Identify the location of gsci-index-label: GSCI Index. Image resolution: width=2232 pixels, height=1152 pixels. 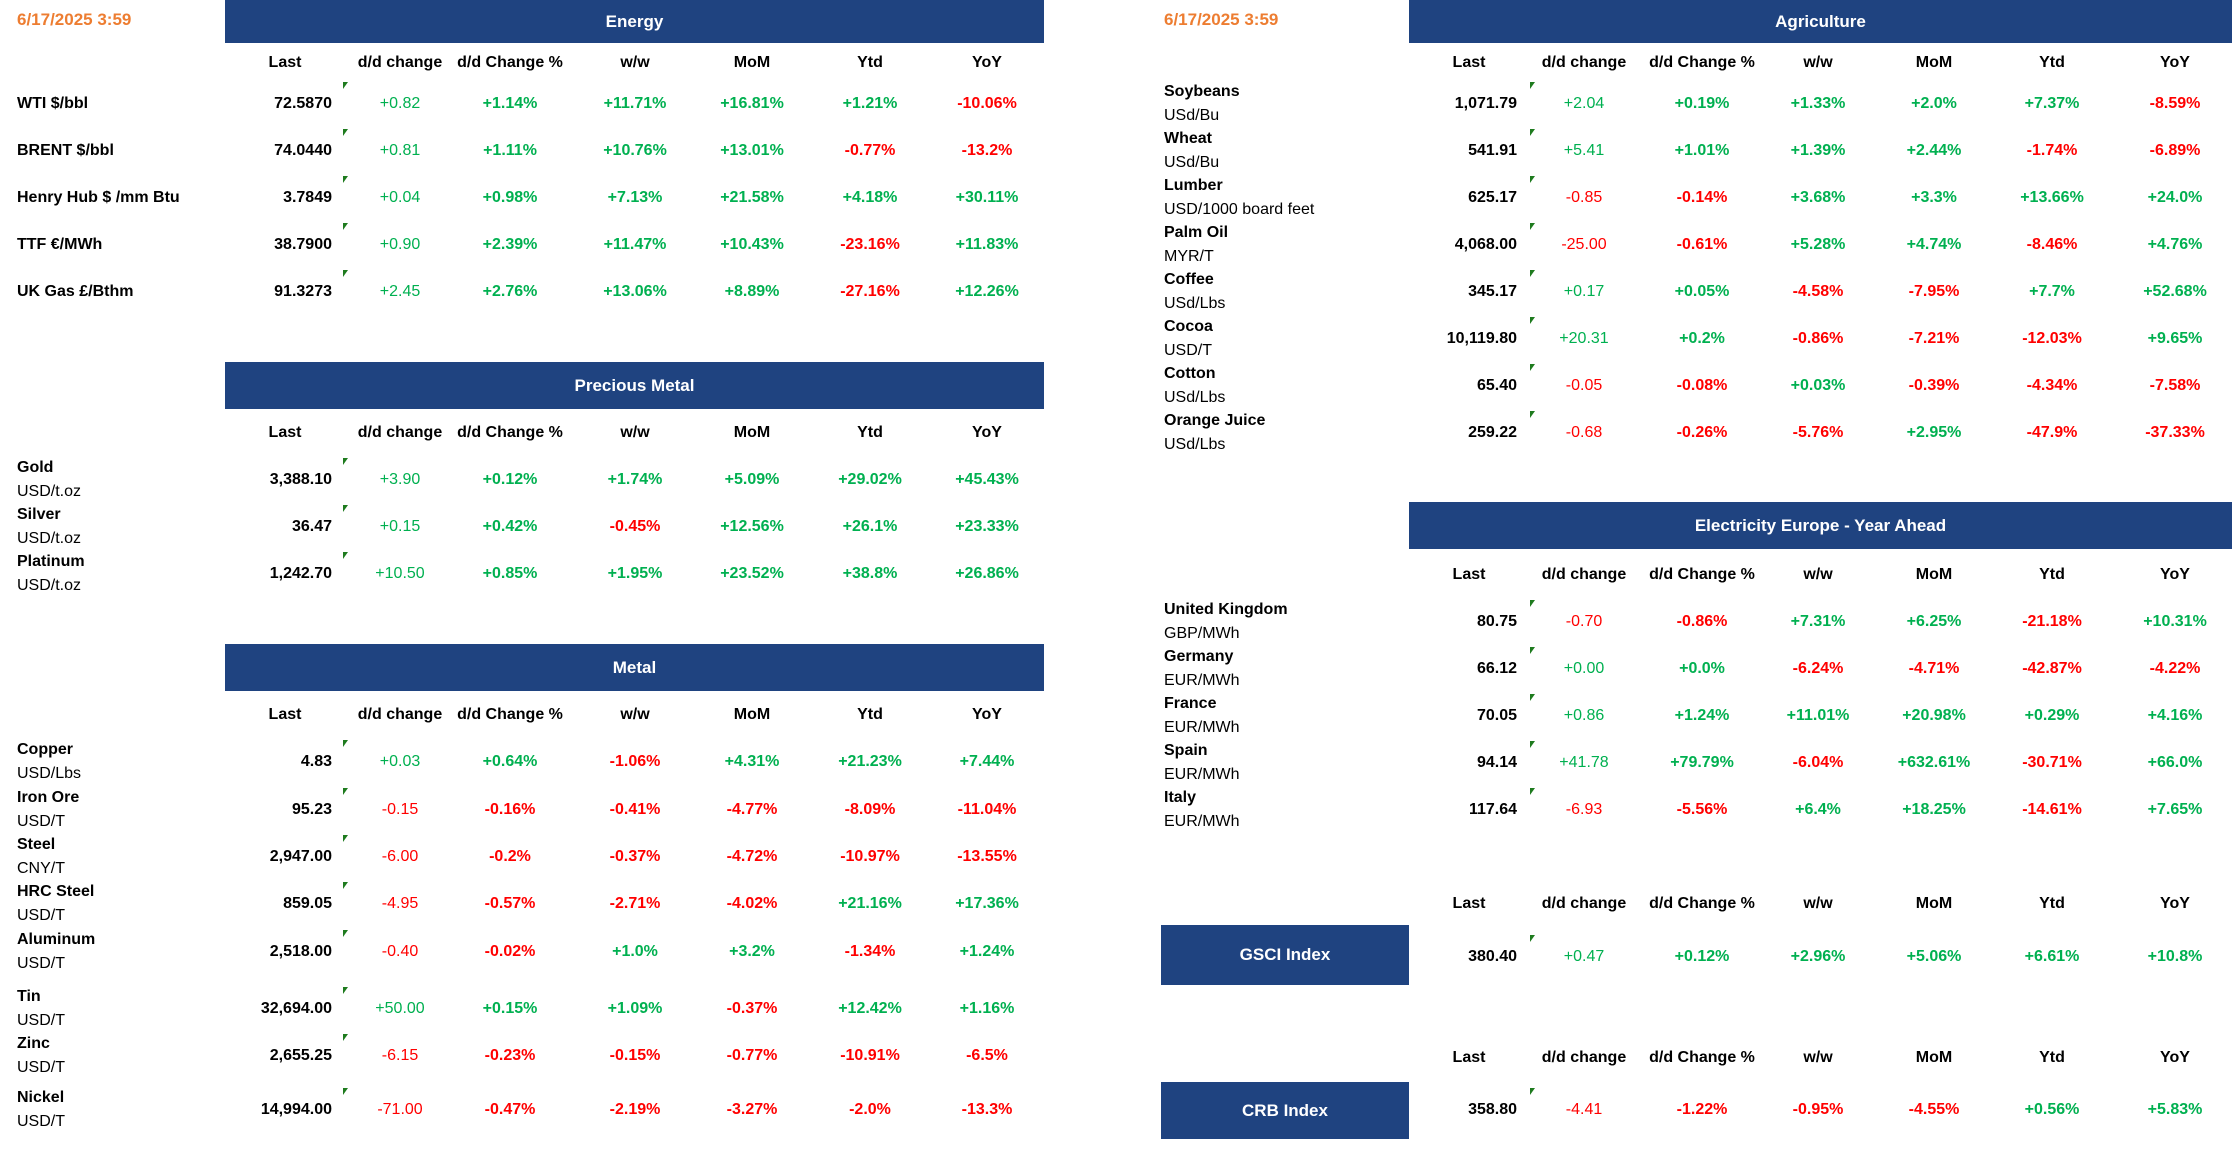
(1285, 955).